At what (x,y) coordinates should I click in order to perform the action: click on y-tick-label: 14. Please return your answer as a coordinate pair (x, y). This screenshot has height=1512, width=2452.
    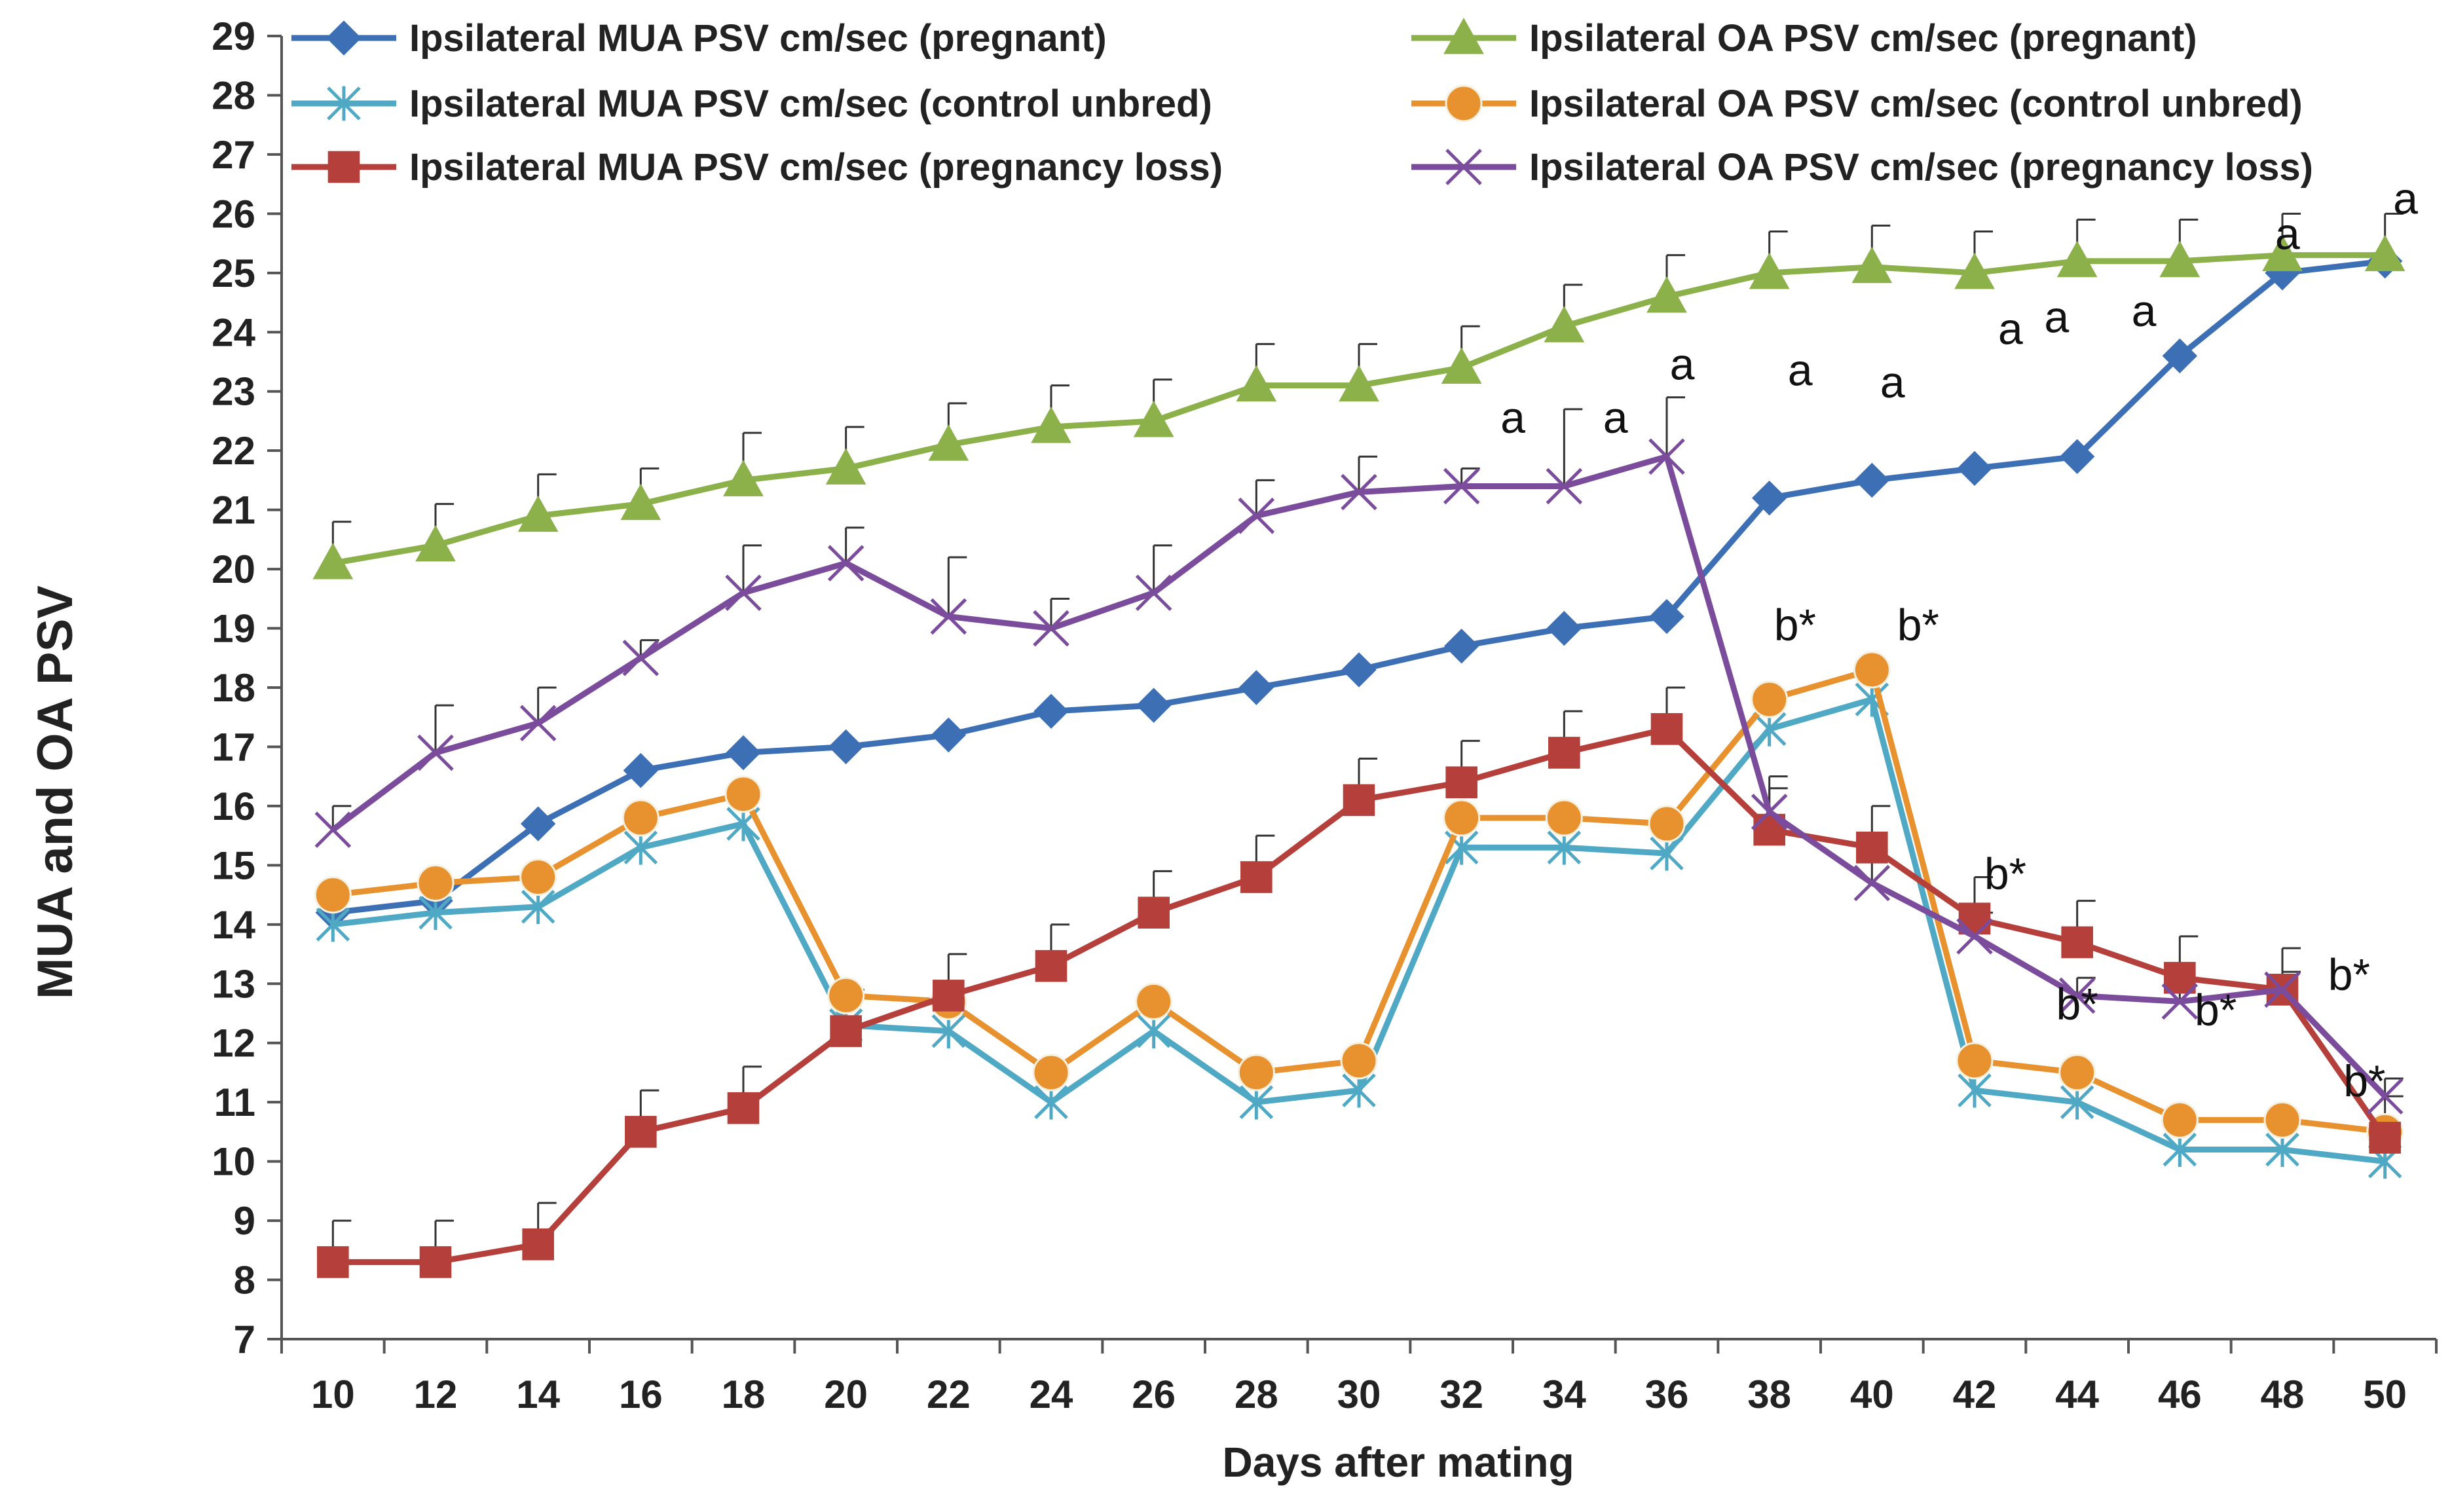
    Looking at the image, I should click on (233, 925).